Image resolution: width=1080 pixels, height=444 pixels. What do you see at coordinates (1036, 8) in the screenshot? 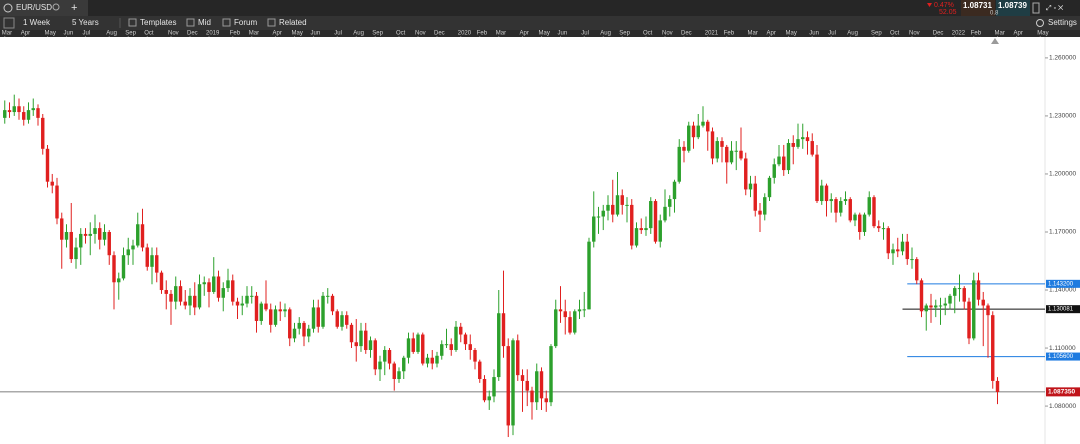
I see `layout-icon` at bounding box center [1036, 8].